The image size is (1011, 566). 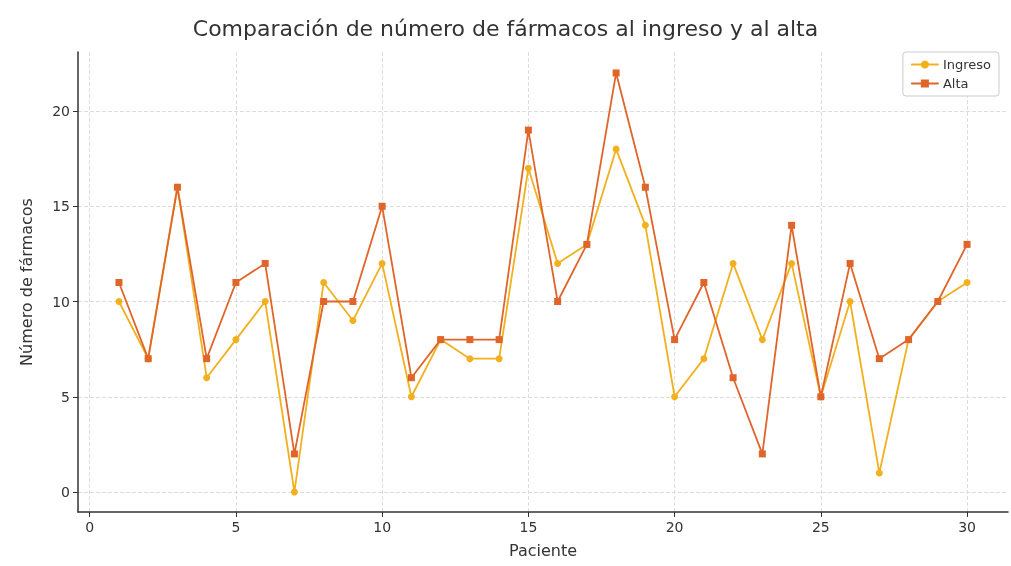 What do you see at coordinates (820, 527) in the screenshot?
I see `x-tick-label: 25` at bounding box center [820, 527].